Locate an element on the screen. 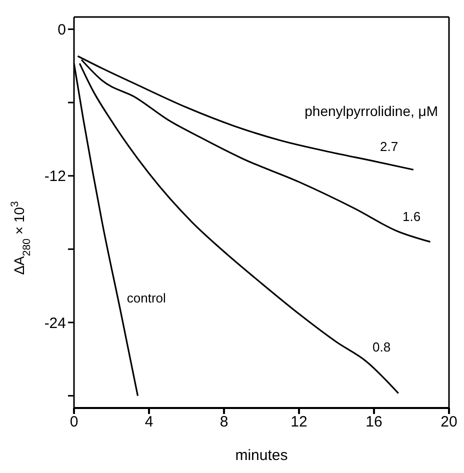 The width and height of the screenshot is (464, 473). x-tick-label: 12 is located at coordinates (299, 422).